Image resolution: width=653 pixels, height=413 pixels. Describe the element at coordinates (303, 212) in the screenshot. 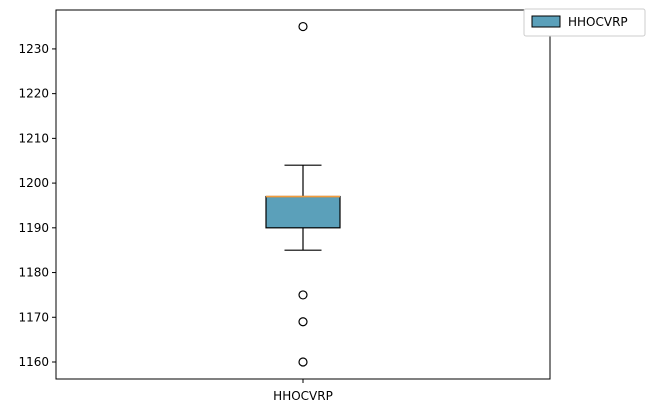

I see `box` at that location.